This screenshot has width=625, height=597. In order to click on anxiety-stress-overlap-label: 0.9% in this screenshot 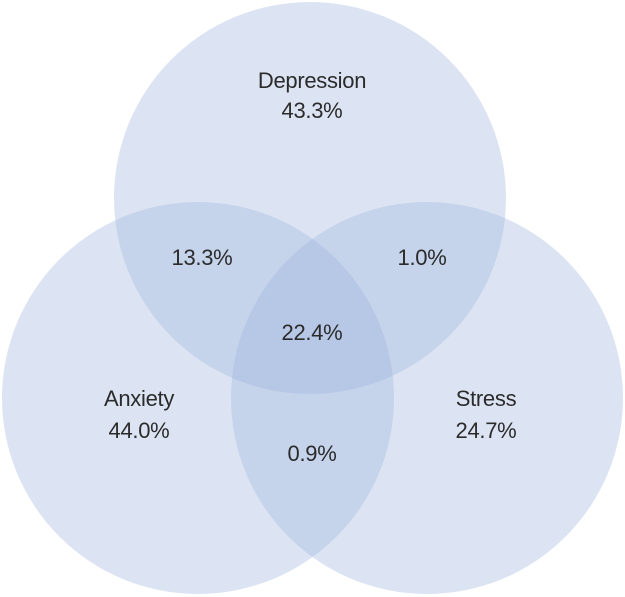, I will do `click(312, 453)`.